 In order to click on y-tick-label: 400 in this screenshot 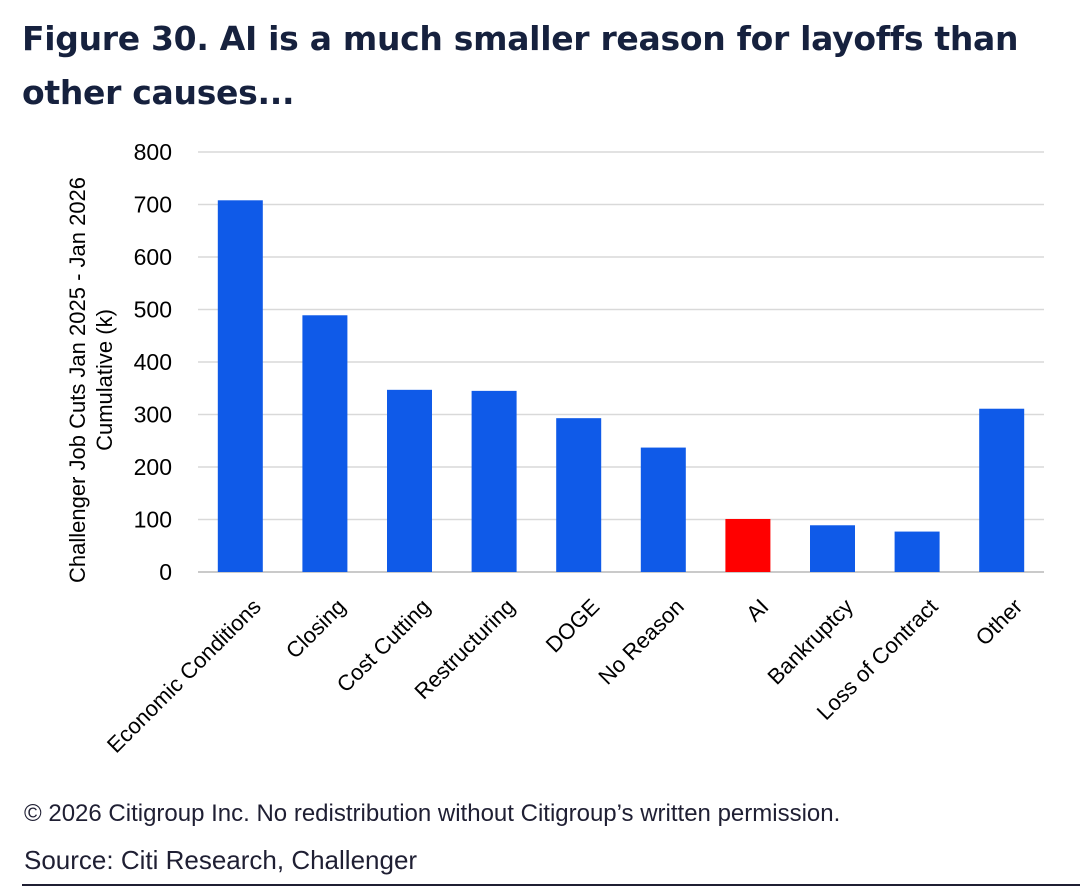, I will do `click(153, 362)`.